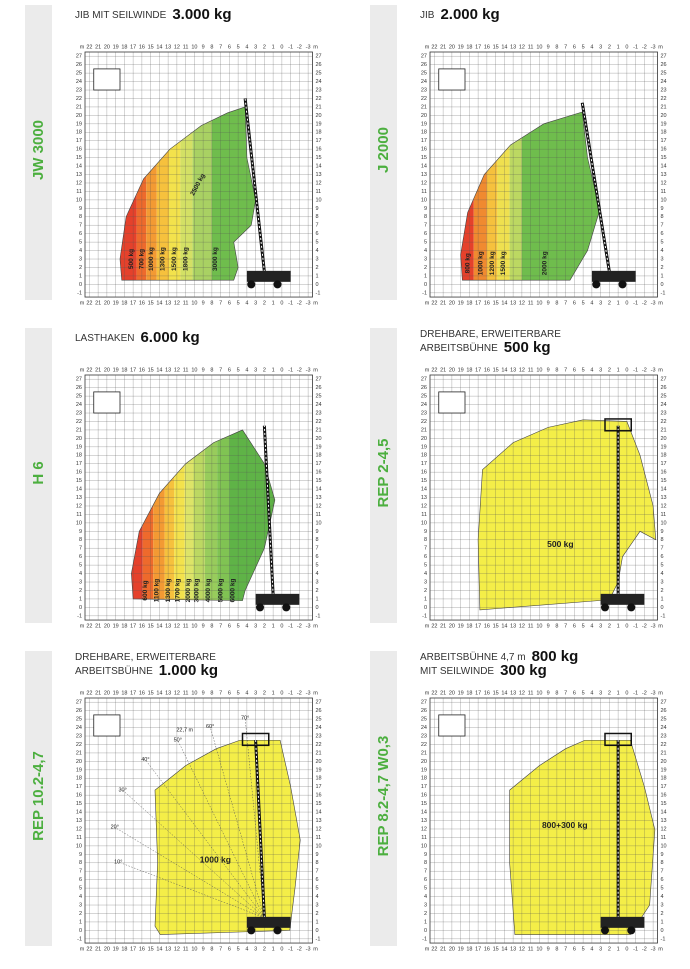  I want to click on x-axis-label: 15, so click(496, 370).